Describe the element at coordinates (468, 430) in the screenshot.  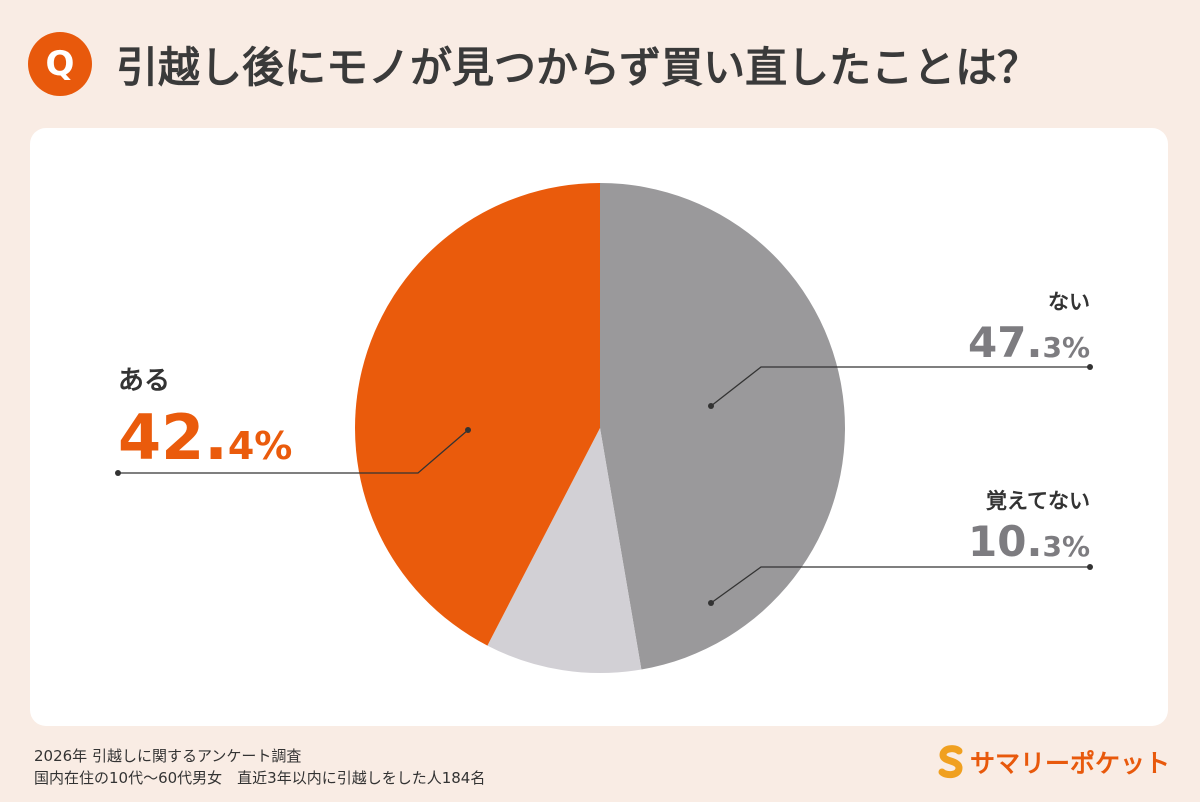
I see `leader-line-aru-anchor-dot` at that location.